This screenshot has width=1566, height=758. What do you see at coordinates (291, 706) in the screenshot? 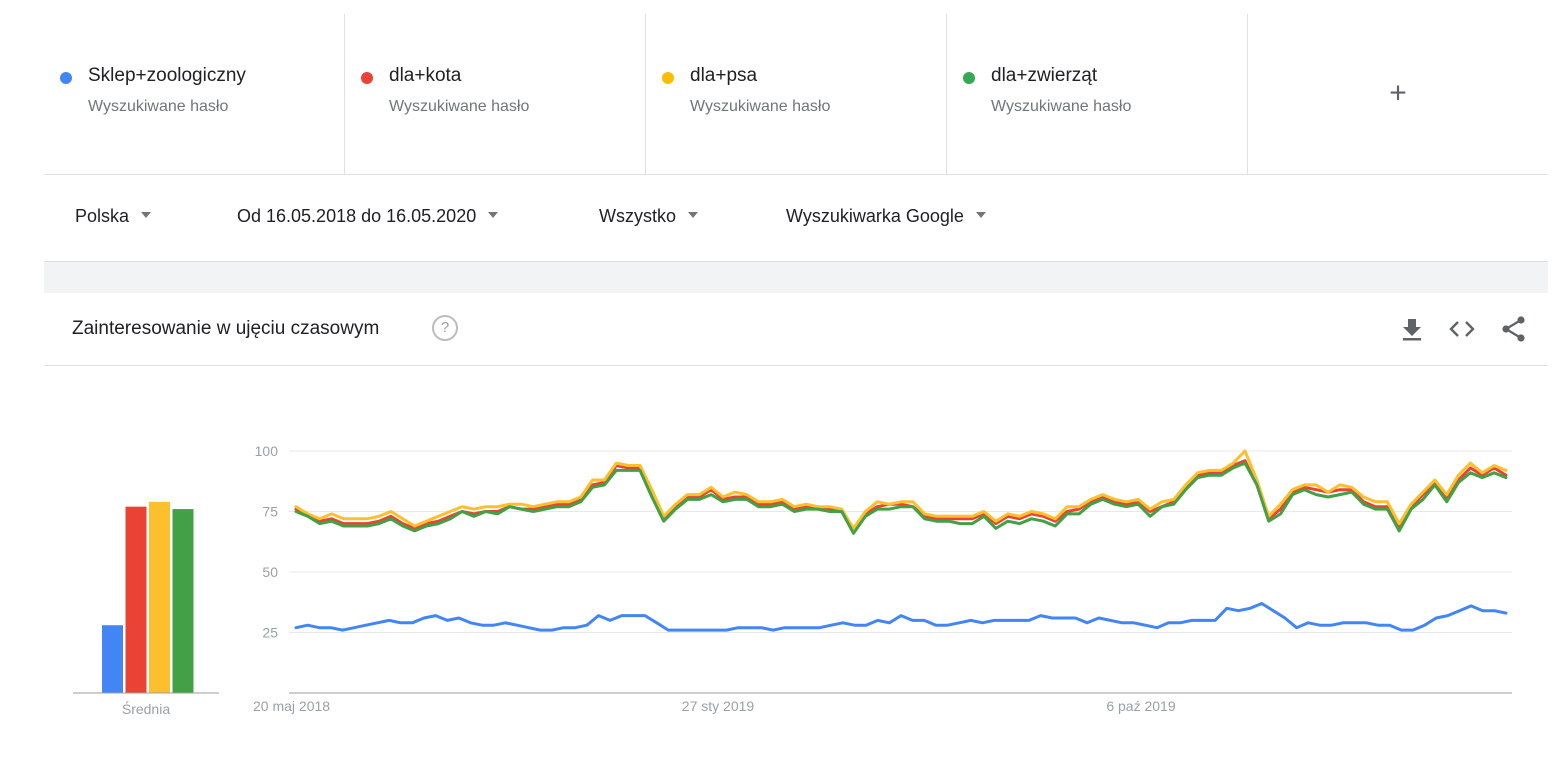
I see `x-tick-label-1: 20 maj 2018` at bounding box center [291, 706].